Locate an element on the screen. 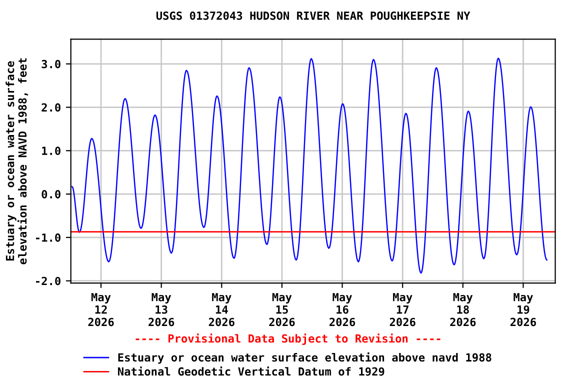 This screenshot has height=384, width=576. x-tick-label: May 19 2026 is located at coordinates (523, 309).